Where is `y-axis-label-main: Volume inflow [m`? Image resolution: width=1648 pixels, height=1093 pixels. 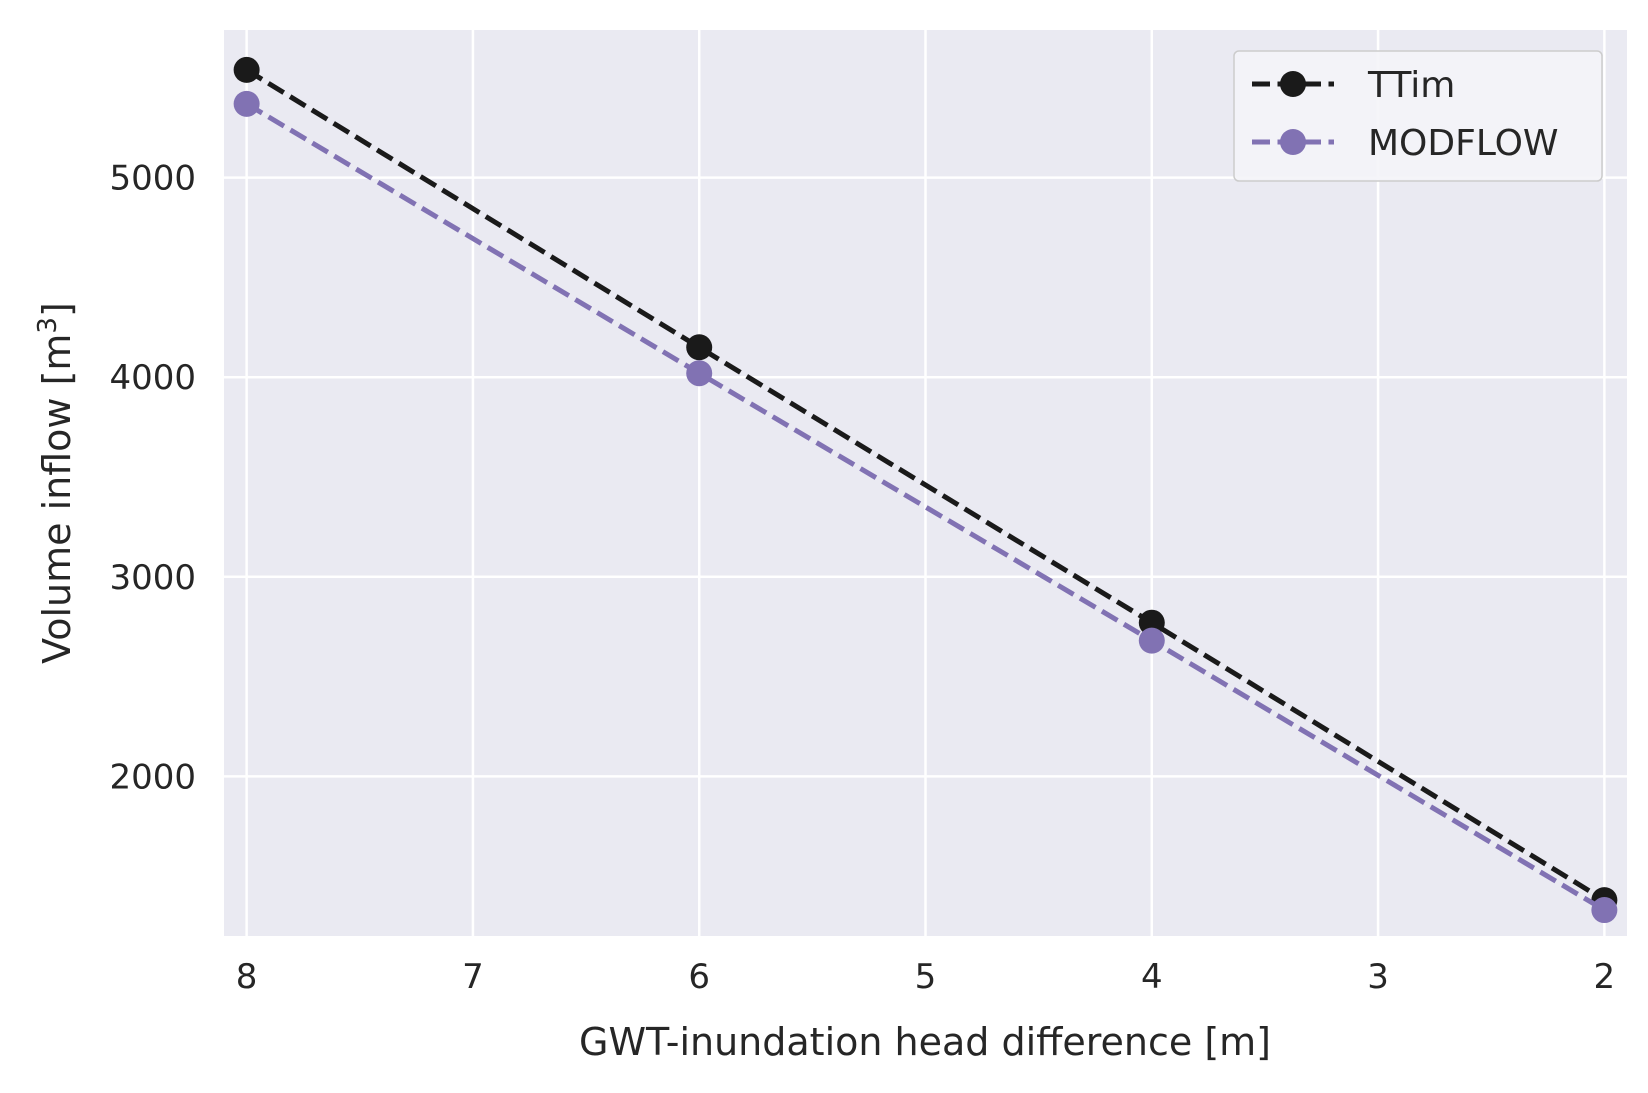
y-axis-label-main: Volume inflow [m is located at coordinates (57, 499).